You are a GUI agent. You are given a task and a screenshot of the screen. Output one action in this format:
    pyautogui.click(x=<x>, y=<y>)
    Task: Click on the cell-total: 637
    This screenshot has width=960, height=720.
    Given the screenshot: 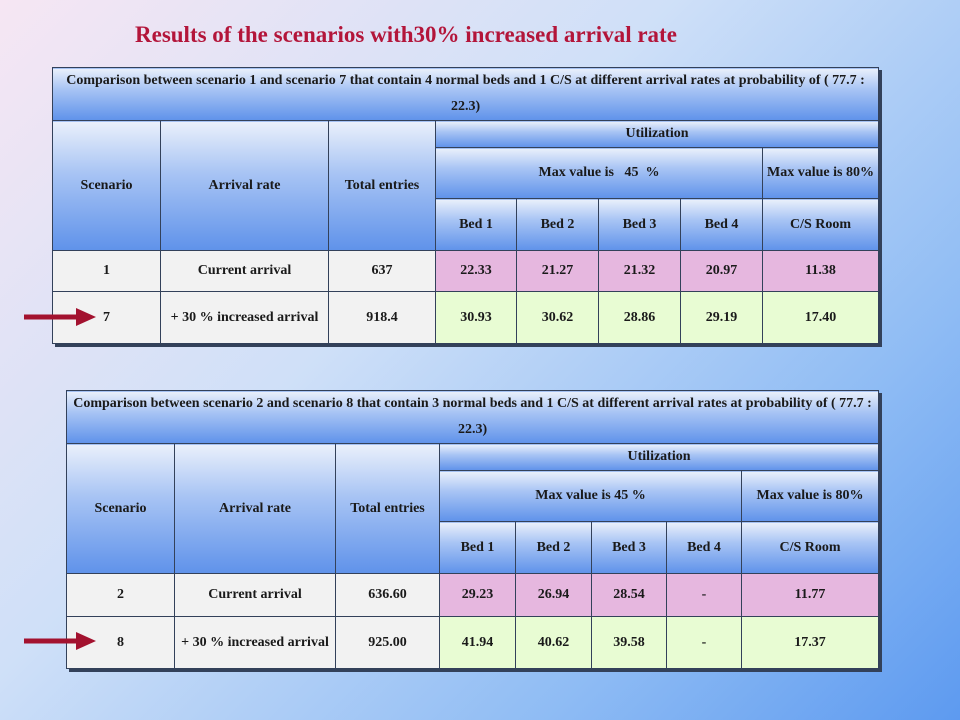 What is the action you would take?
    pyautogui.click(x=382, y=271)
    